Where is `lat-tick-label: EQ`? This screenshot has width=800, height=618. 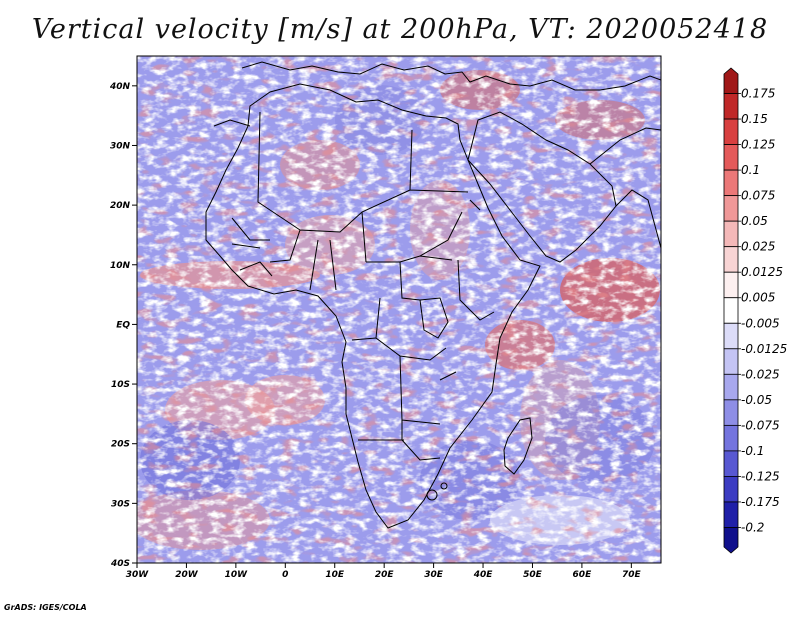
lat-tick-label: EQ is located at coordinates (123, 325).